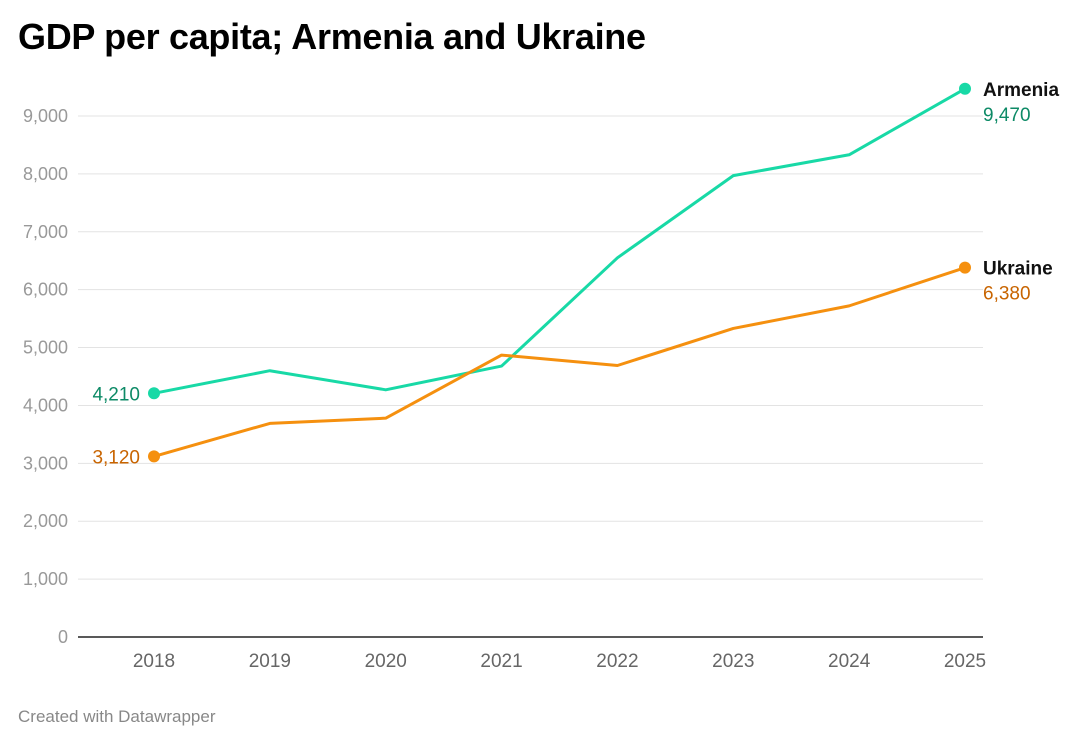 The height and width of the screenshot is (747, 1080). Describe the element at coordinates (332, 36) in the screenshot. I see `chart-title: GDP per capita; Armenia and Ukraine` at that location.